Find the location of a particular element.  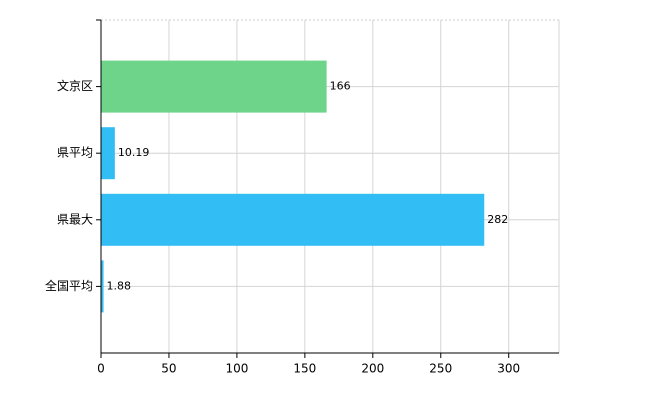

value-label: 10.19 is located at coordinates (134, 152).